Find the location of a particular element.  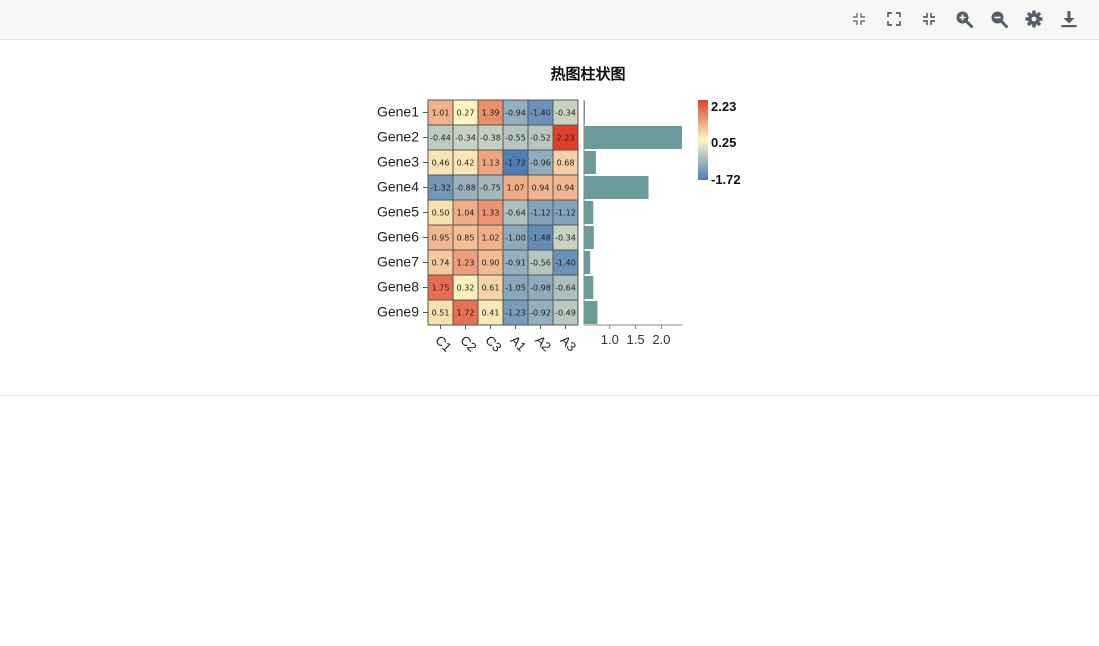

legend-label: -1.72 is located at coordinates (726, 179).